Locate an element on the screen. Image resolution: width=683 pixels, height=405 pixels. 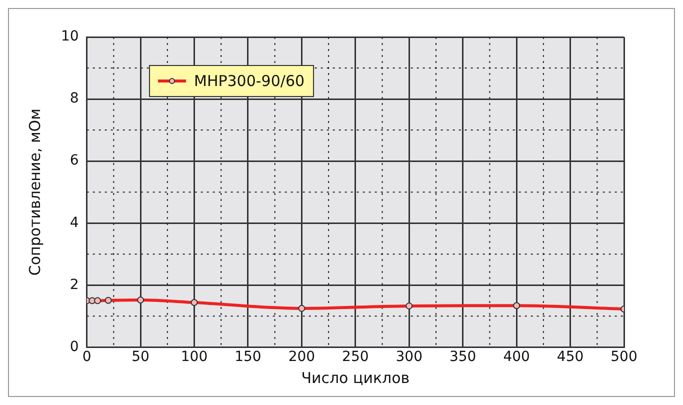
x-tick-label: 0 is located at coordinates (87, 357).